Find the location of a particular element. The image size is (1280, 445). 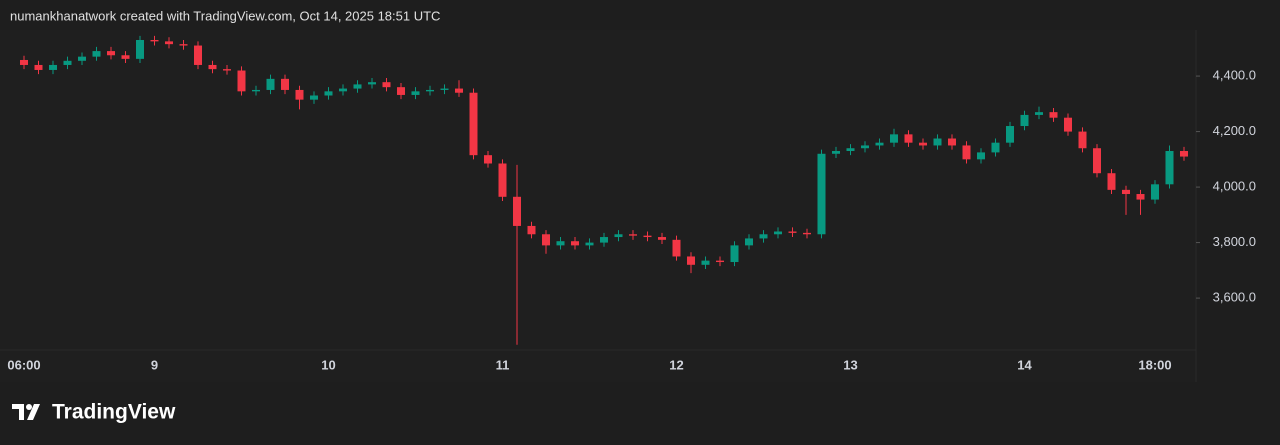

x-tick-label: 06:00 is located at coordinates (23, 364).